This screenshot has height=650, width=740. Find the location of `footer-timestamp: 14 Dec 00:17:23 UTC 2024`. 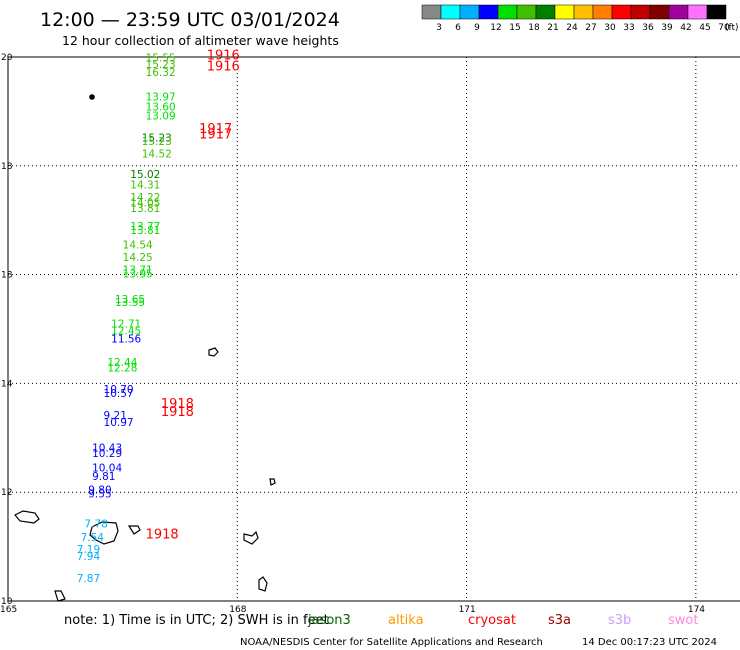

footer-timestamp: 14 Dec 00:17:23 UTC 2024 is located at coordinates (649, 642).